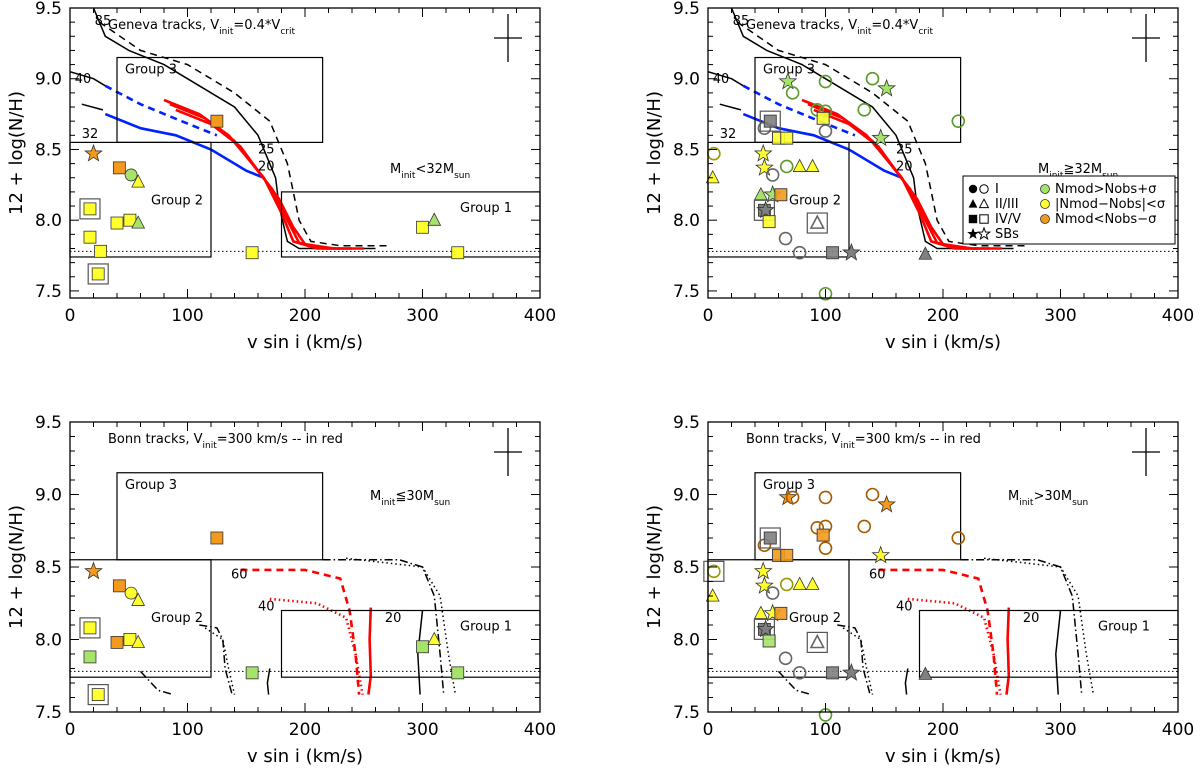  I want to click on track-mass-label: 32, so click(90, 134).